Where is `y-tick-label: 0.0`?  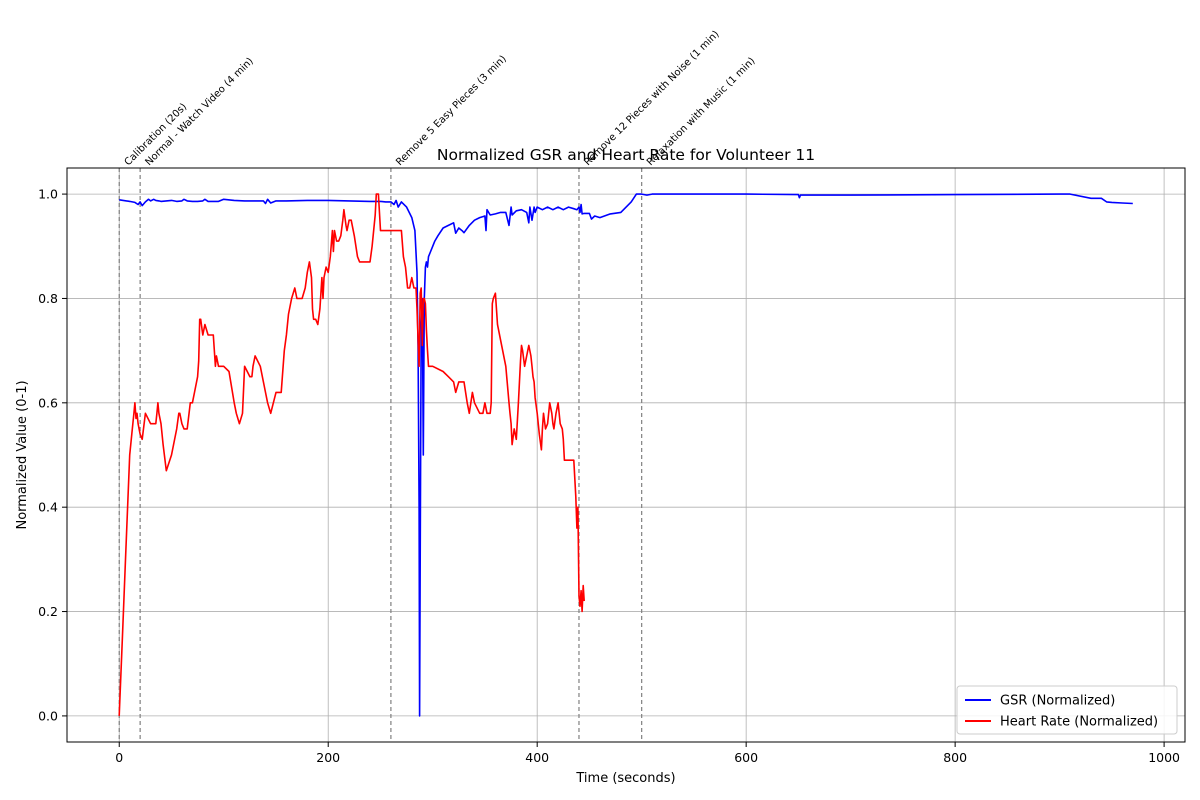
y-tick-label: 0.0 is located at coordinates (48, 715).